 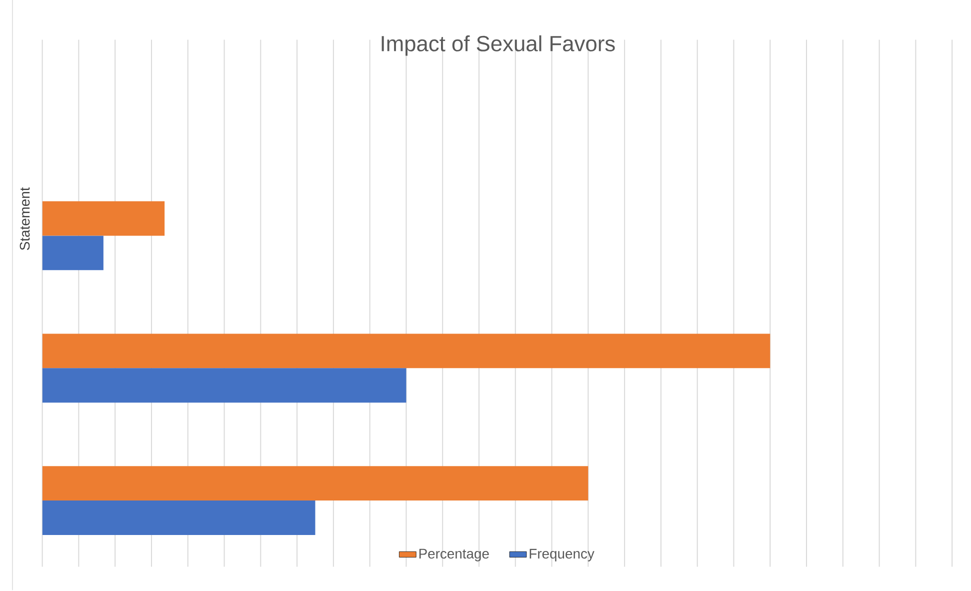 What do you see at coordinates (454, 555) in the screenshot?
I see `legend-label: Percentage` at bounding box center [454, 555].